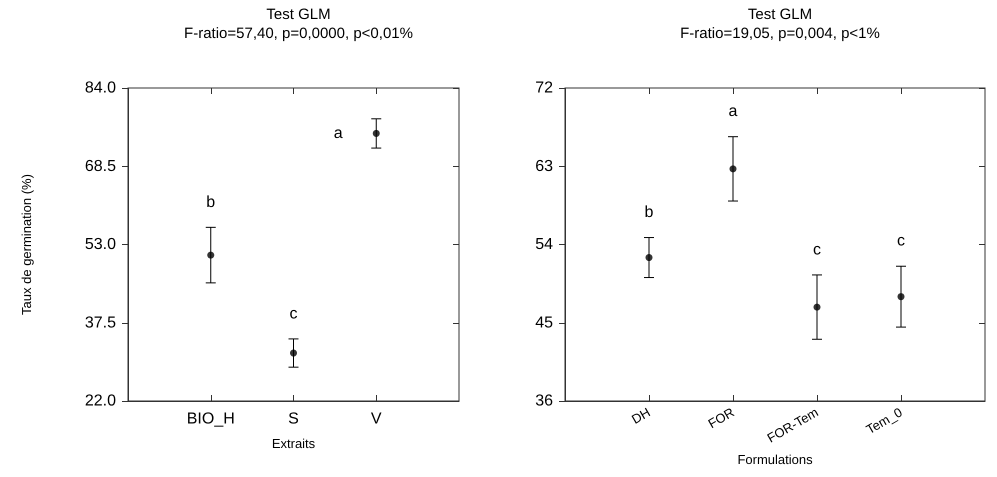 The height and width of the screenshot is (477, 997). What do you see at coordinates (100, 166) in the screenshot?
I see `y-tick-label: 68.5` at bounding box center [100, 166].